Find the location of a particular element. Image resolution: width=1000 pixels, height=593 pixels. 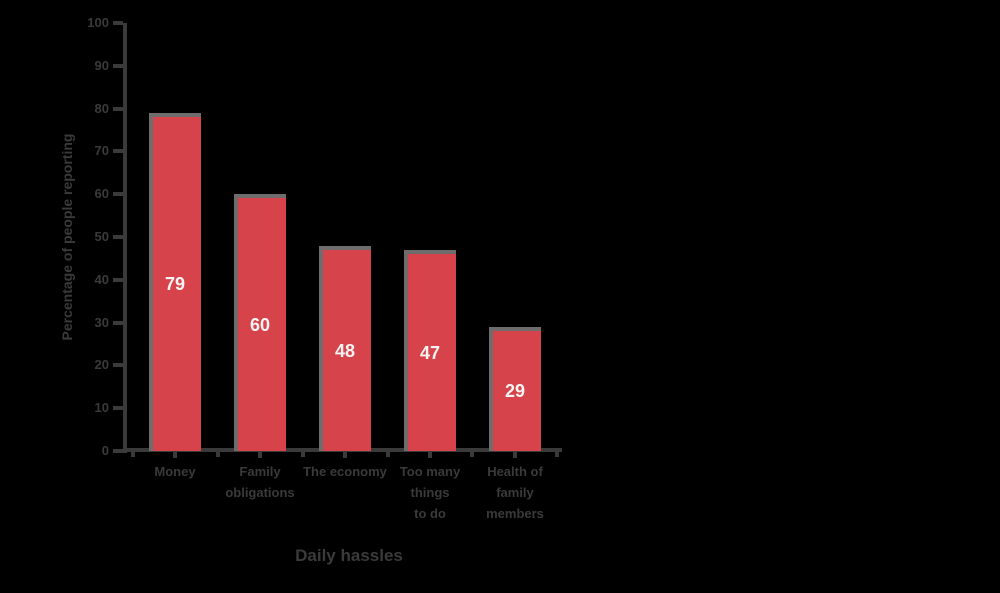

y-tick-label: 10 is located at coordinates (101, 408).